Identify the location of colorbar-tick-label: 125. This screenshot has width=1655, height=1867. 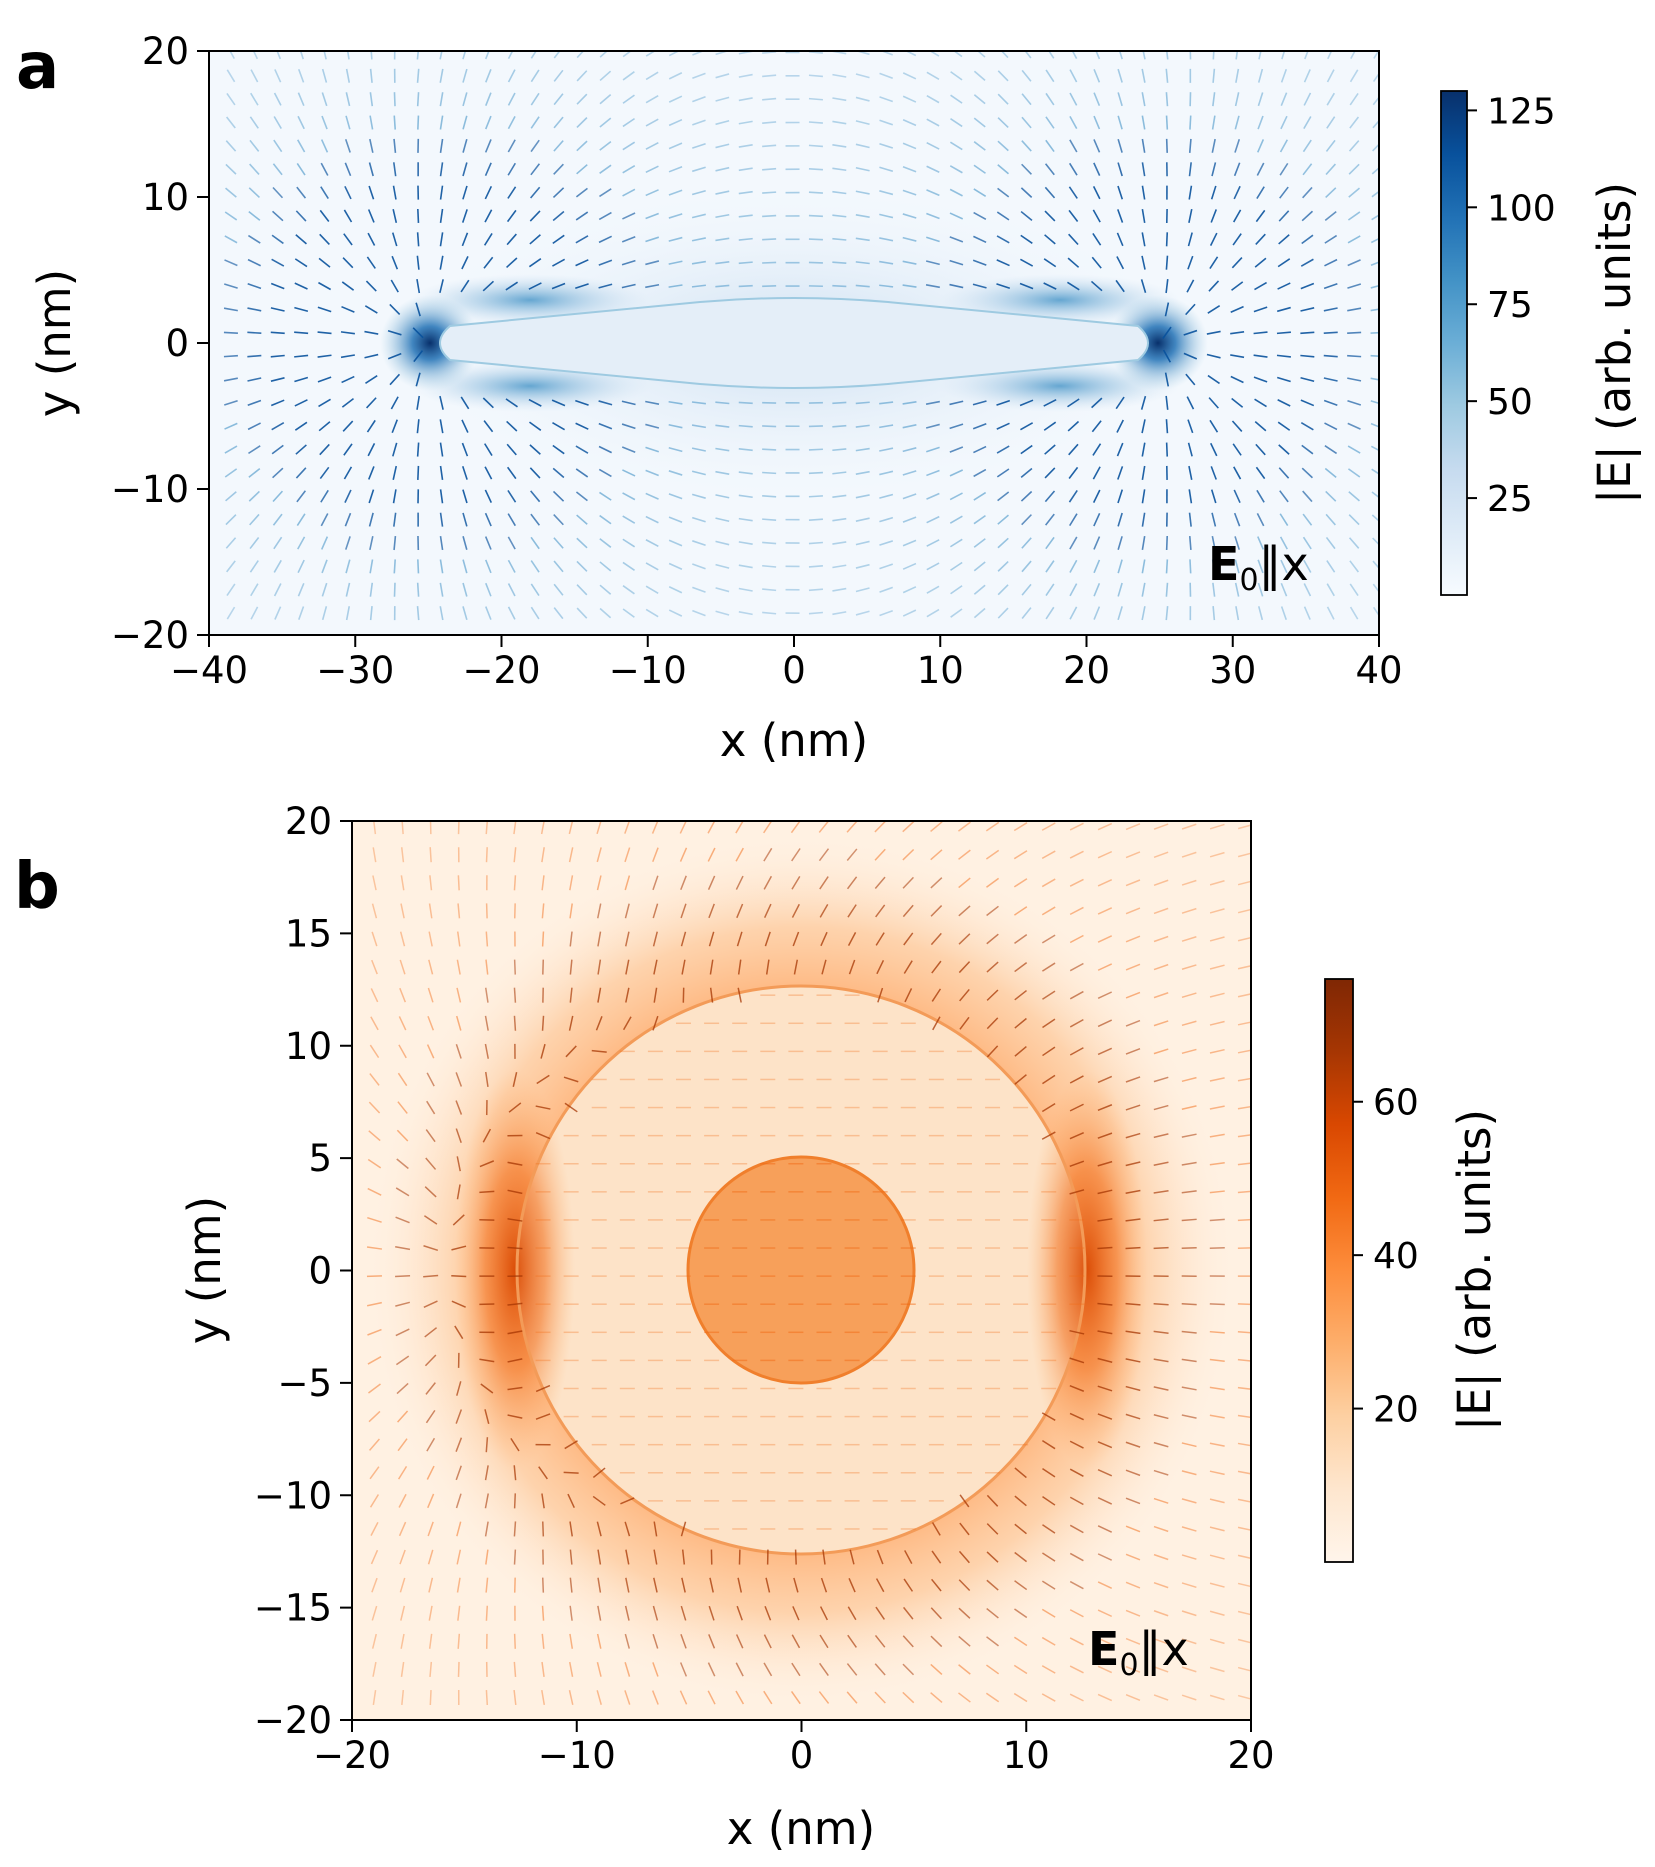
(1521, 111).